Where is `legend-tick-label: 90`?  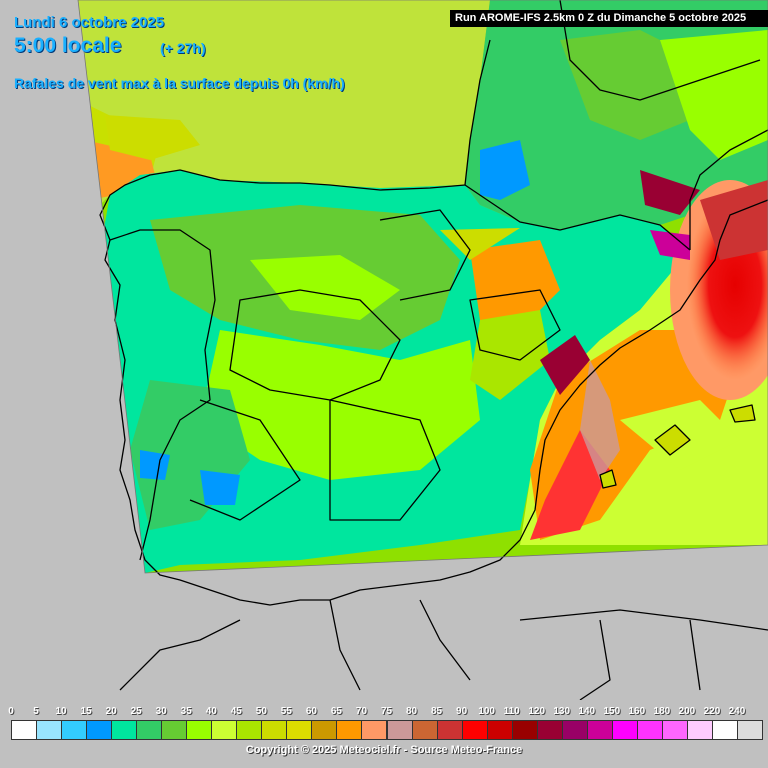 legend-tick-label: 90 is located at coordinates (462, 711).